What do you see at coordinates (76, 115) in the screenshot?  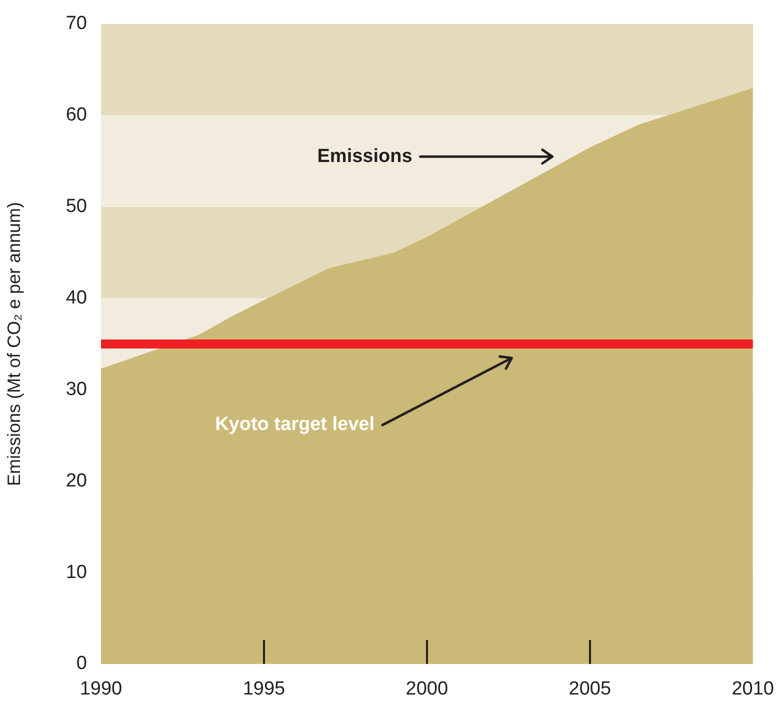 I see `y-tick-label: 60` at bounding box center [76, 115].